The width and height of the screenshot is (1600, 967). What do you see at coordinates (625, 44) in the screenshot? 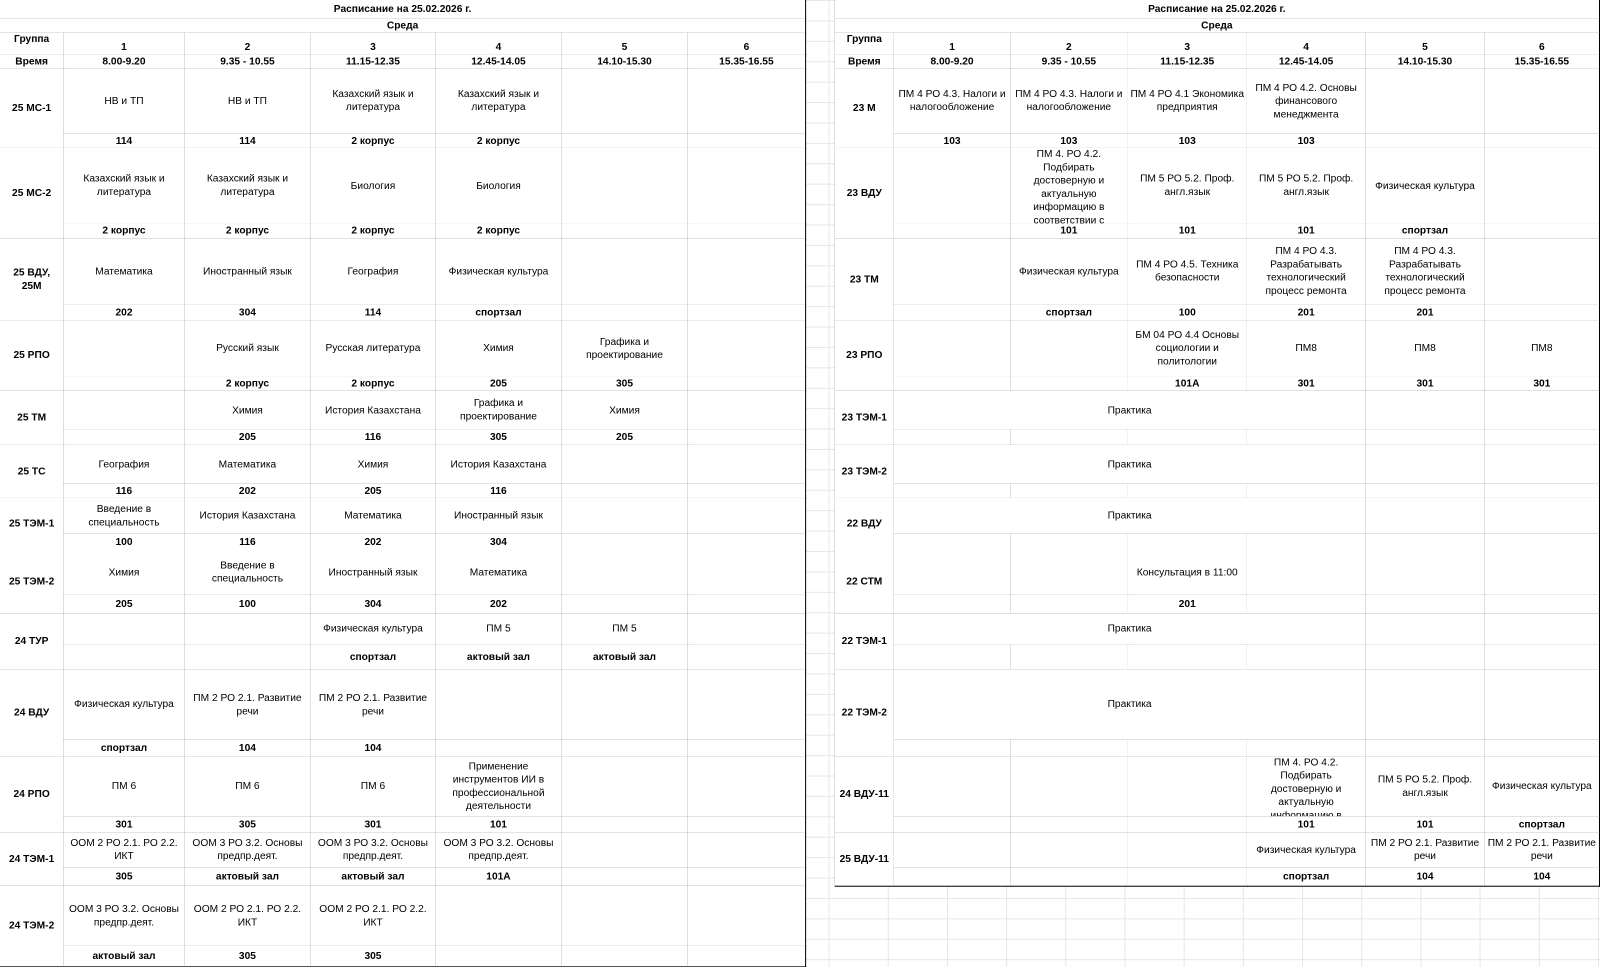
I see `pair-number: 5` at bounding box center [625, 44].